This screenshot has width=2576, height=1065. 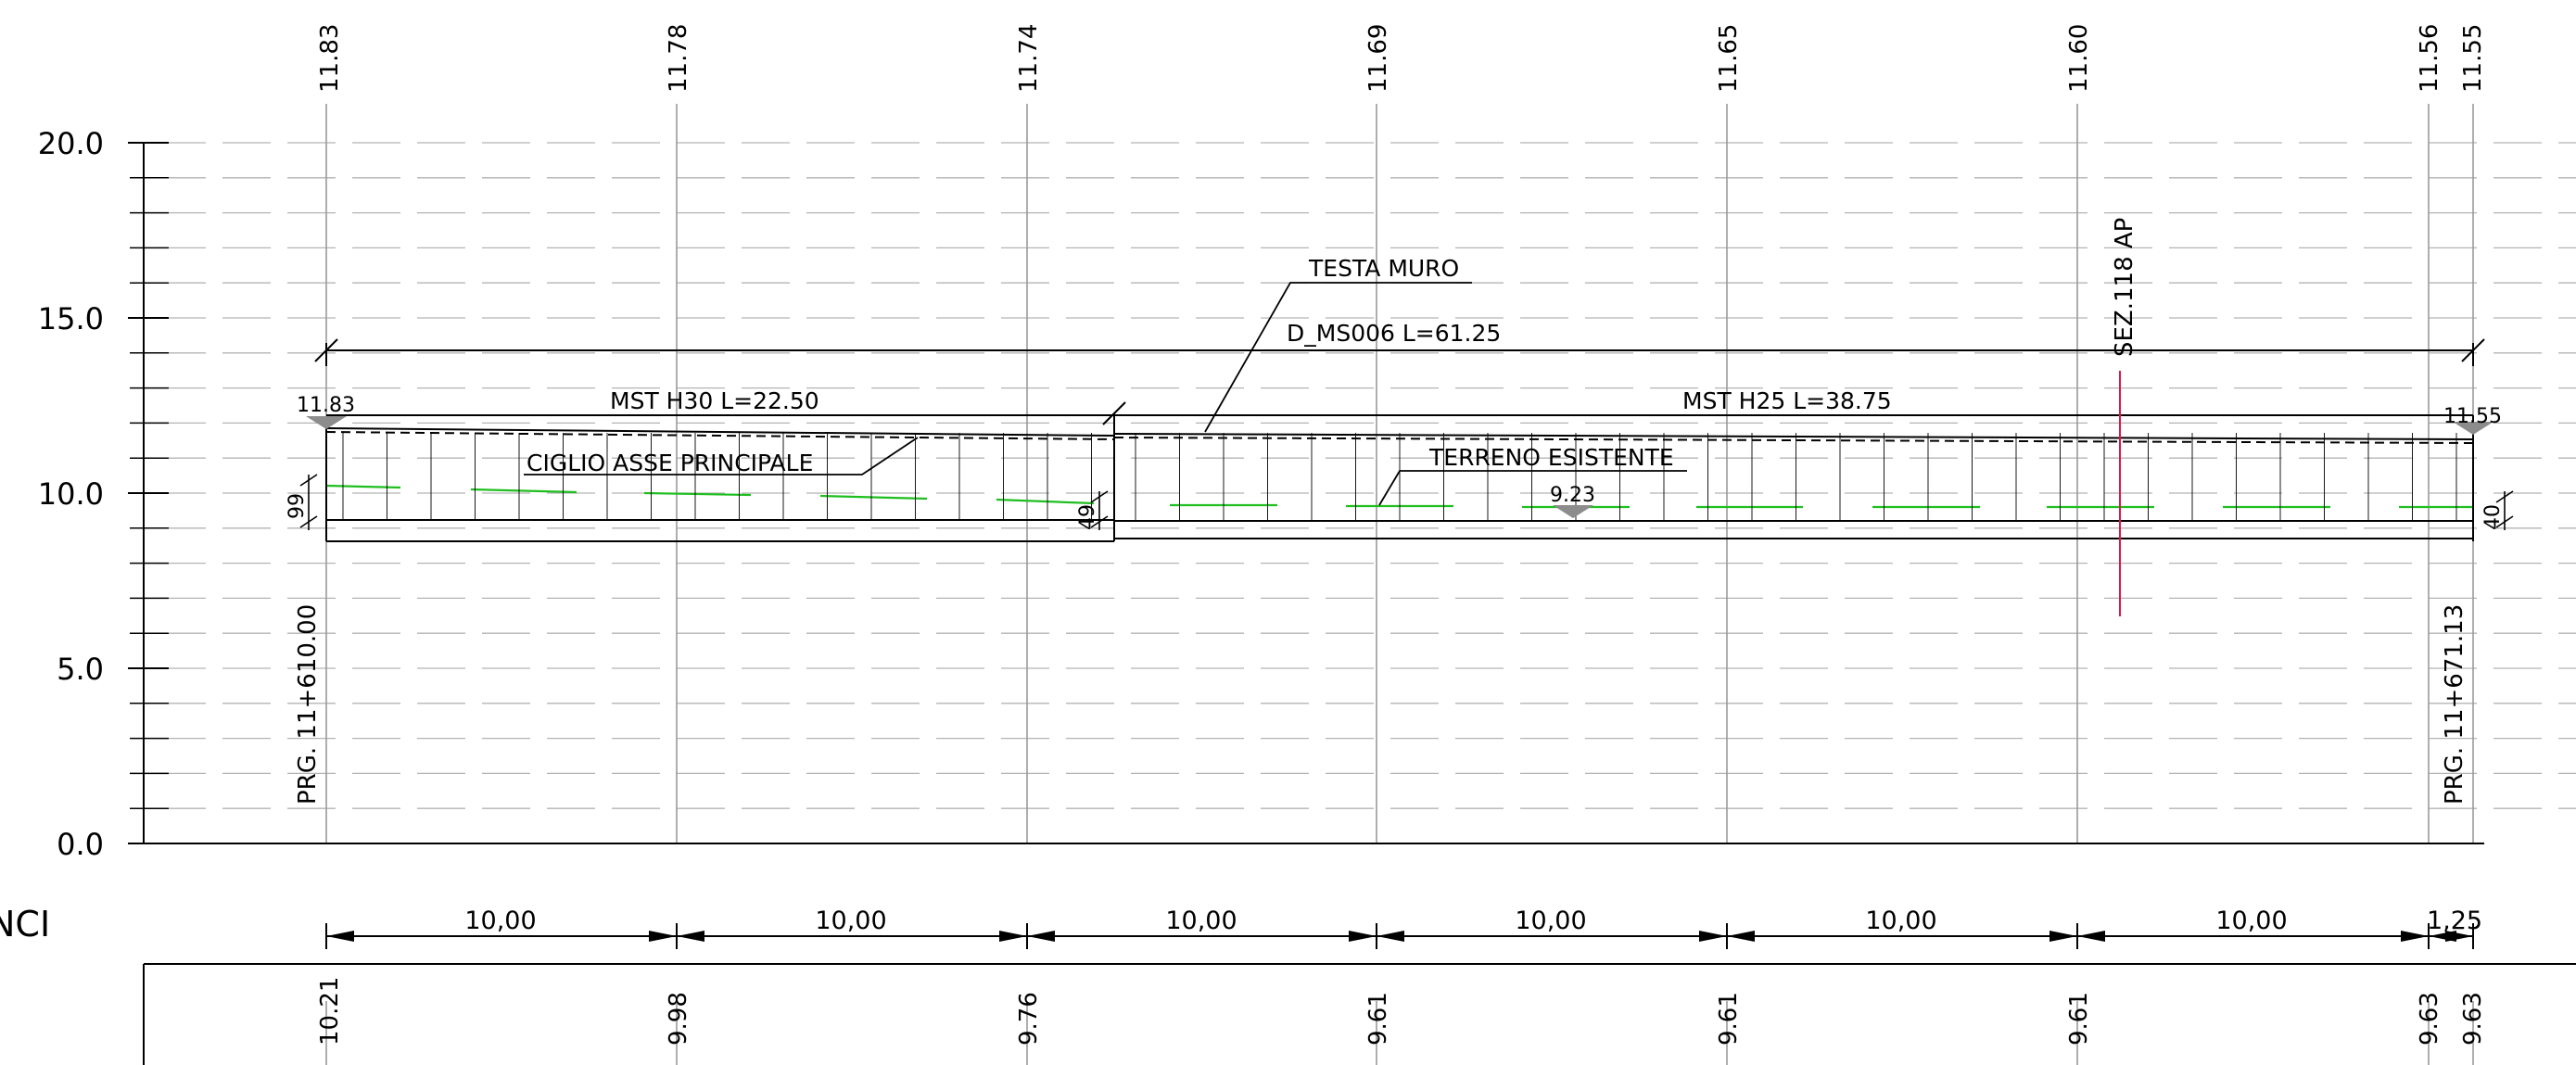 What do you see at coordinates (1406, 502) in the screenshot?
I see `height-dim-ticks` at bounding box center [1406, 502].